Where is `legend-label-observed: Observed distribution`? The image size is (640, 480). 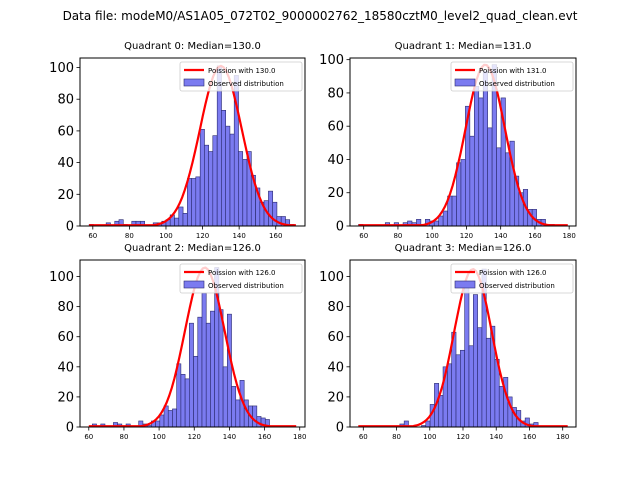 legend-label-observed: Observed distribution is located at coordinates (246, 286).